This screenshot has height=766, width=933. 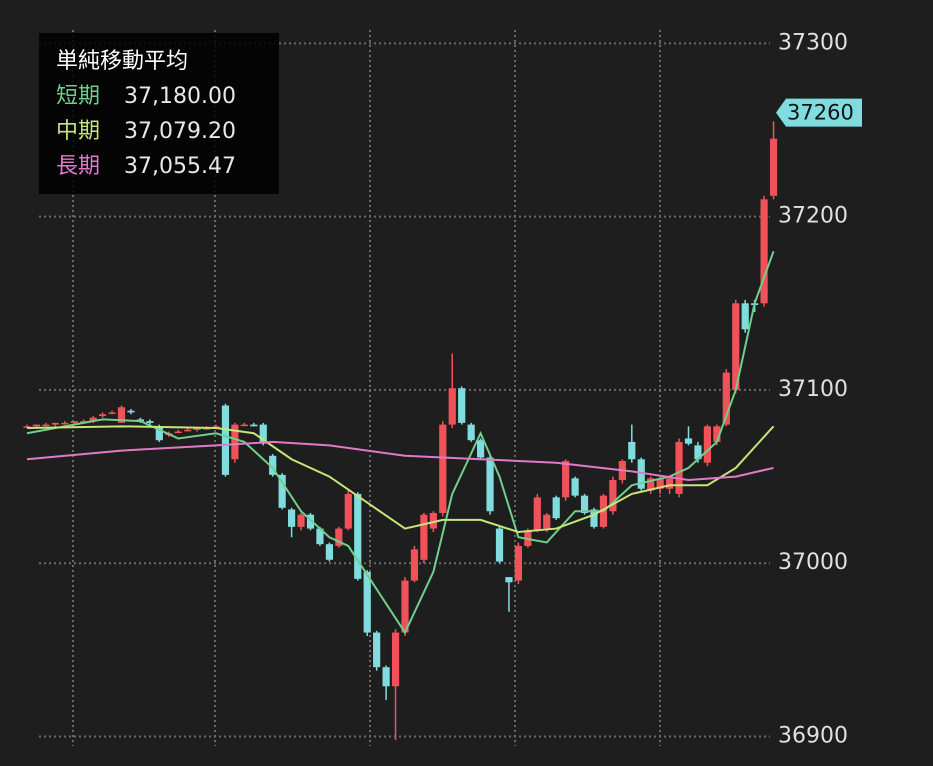 What do you see at coordinates (180, 96) in the screenshot?
I see `legend-value: 37,180.00` at bounding box center [180, 96].